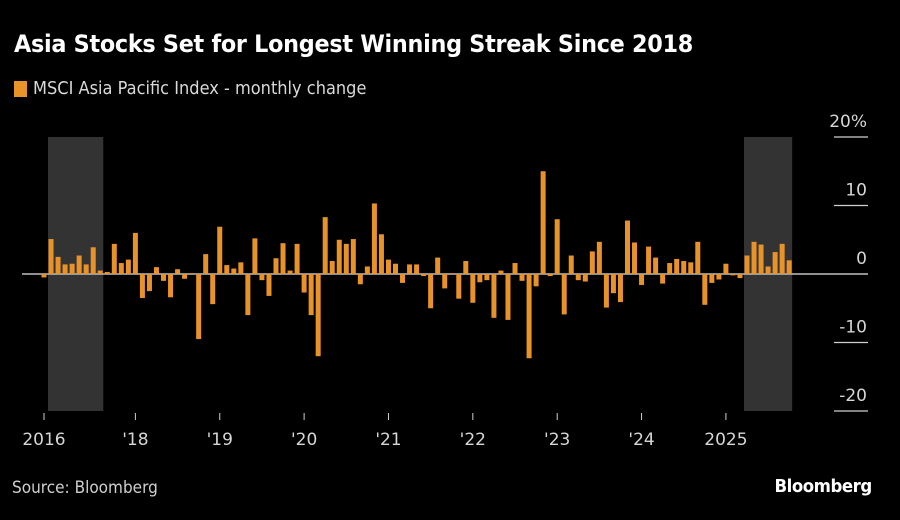 The image size is (900, 520). Describe the element at coordinates (823, 486) in the screenshot. I see `bloomberg-logo: Bloomberg` at that location.